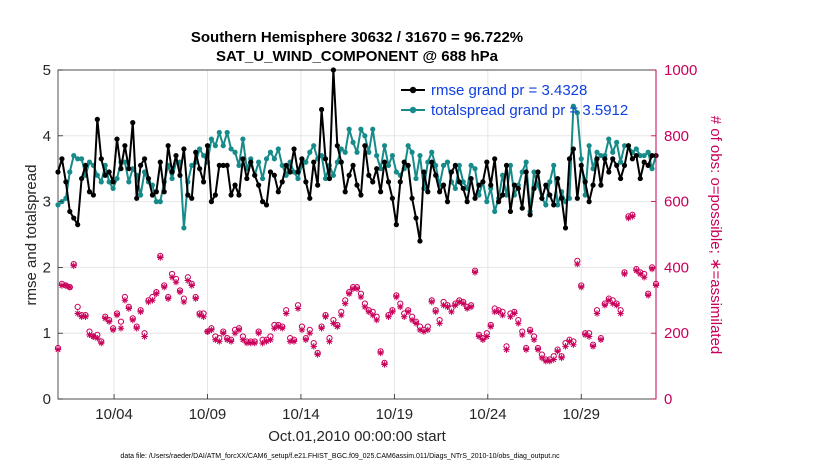 This screenshot has height=470, width=830. I want to click on y2-tick-label: 600, so click(676, 202).